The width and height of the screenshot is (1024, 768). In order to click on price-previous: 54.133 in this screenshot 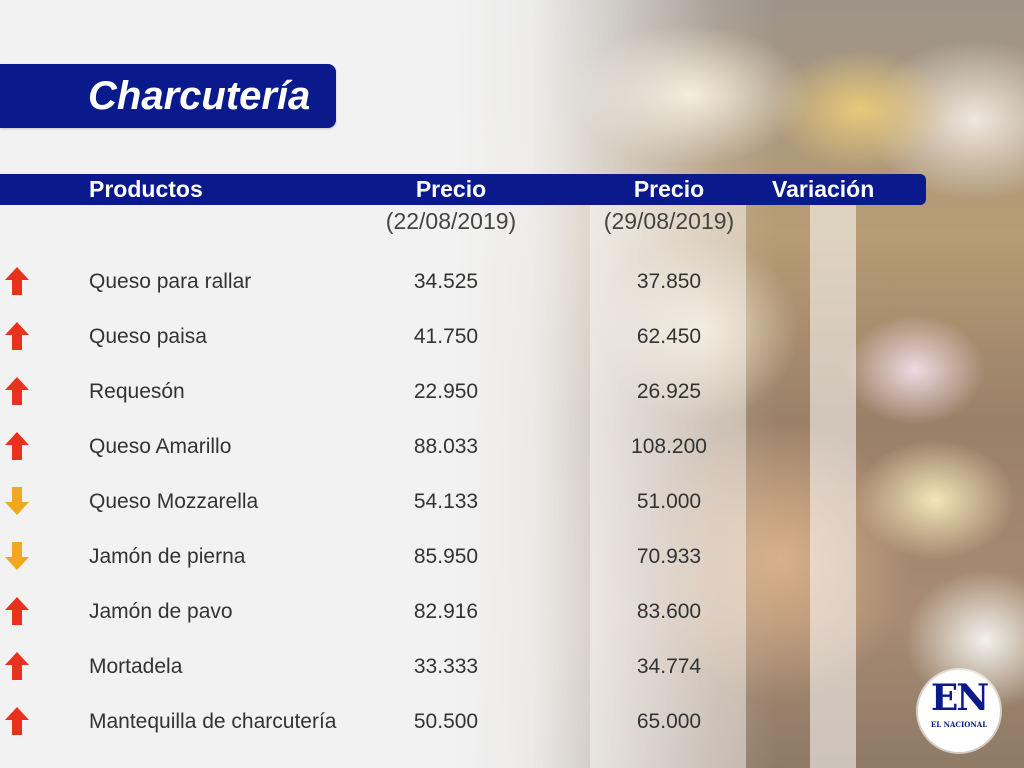, I will do `click(446, 501)`.